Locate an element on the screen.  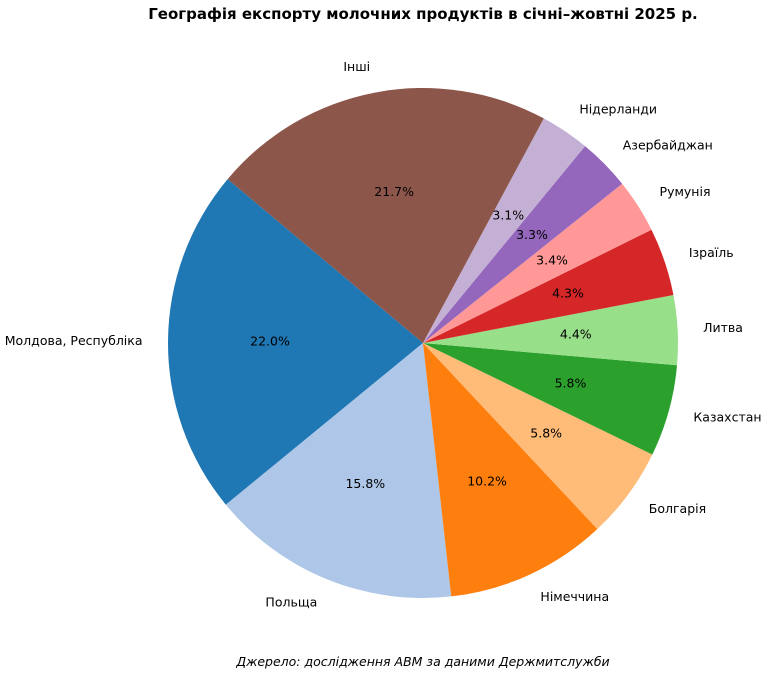
slice-label: Молдова, Республіка is located at coordinates (74, 340).